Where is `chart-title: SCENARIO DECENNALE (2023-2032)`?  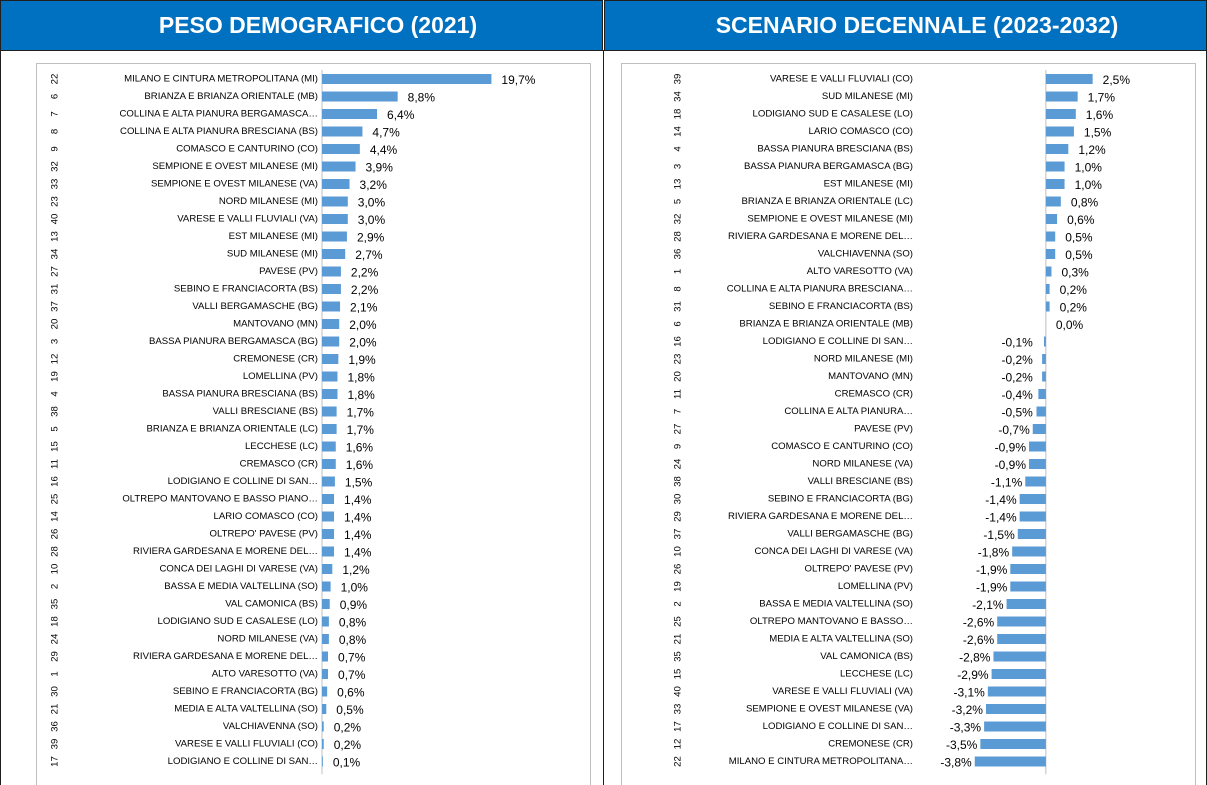 chart-title: SCENARIO DECENNALE (2023-2032) is located at coordinates (917, 25).